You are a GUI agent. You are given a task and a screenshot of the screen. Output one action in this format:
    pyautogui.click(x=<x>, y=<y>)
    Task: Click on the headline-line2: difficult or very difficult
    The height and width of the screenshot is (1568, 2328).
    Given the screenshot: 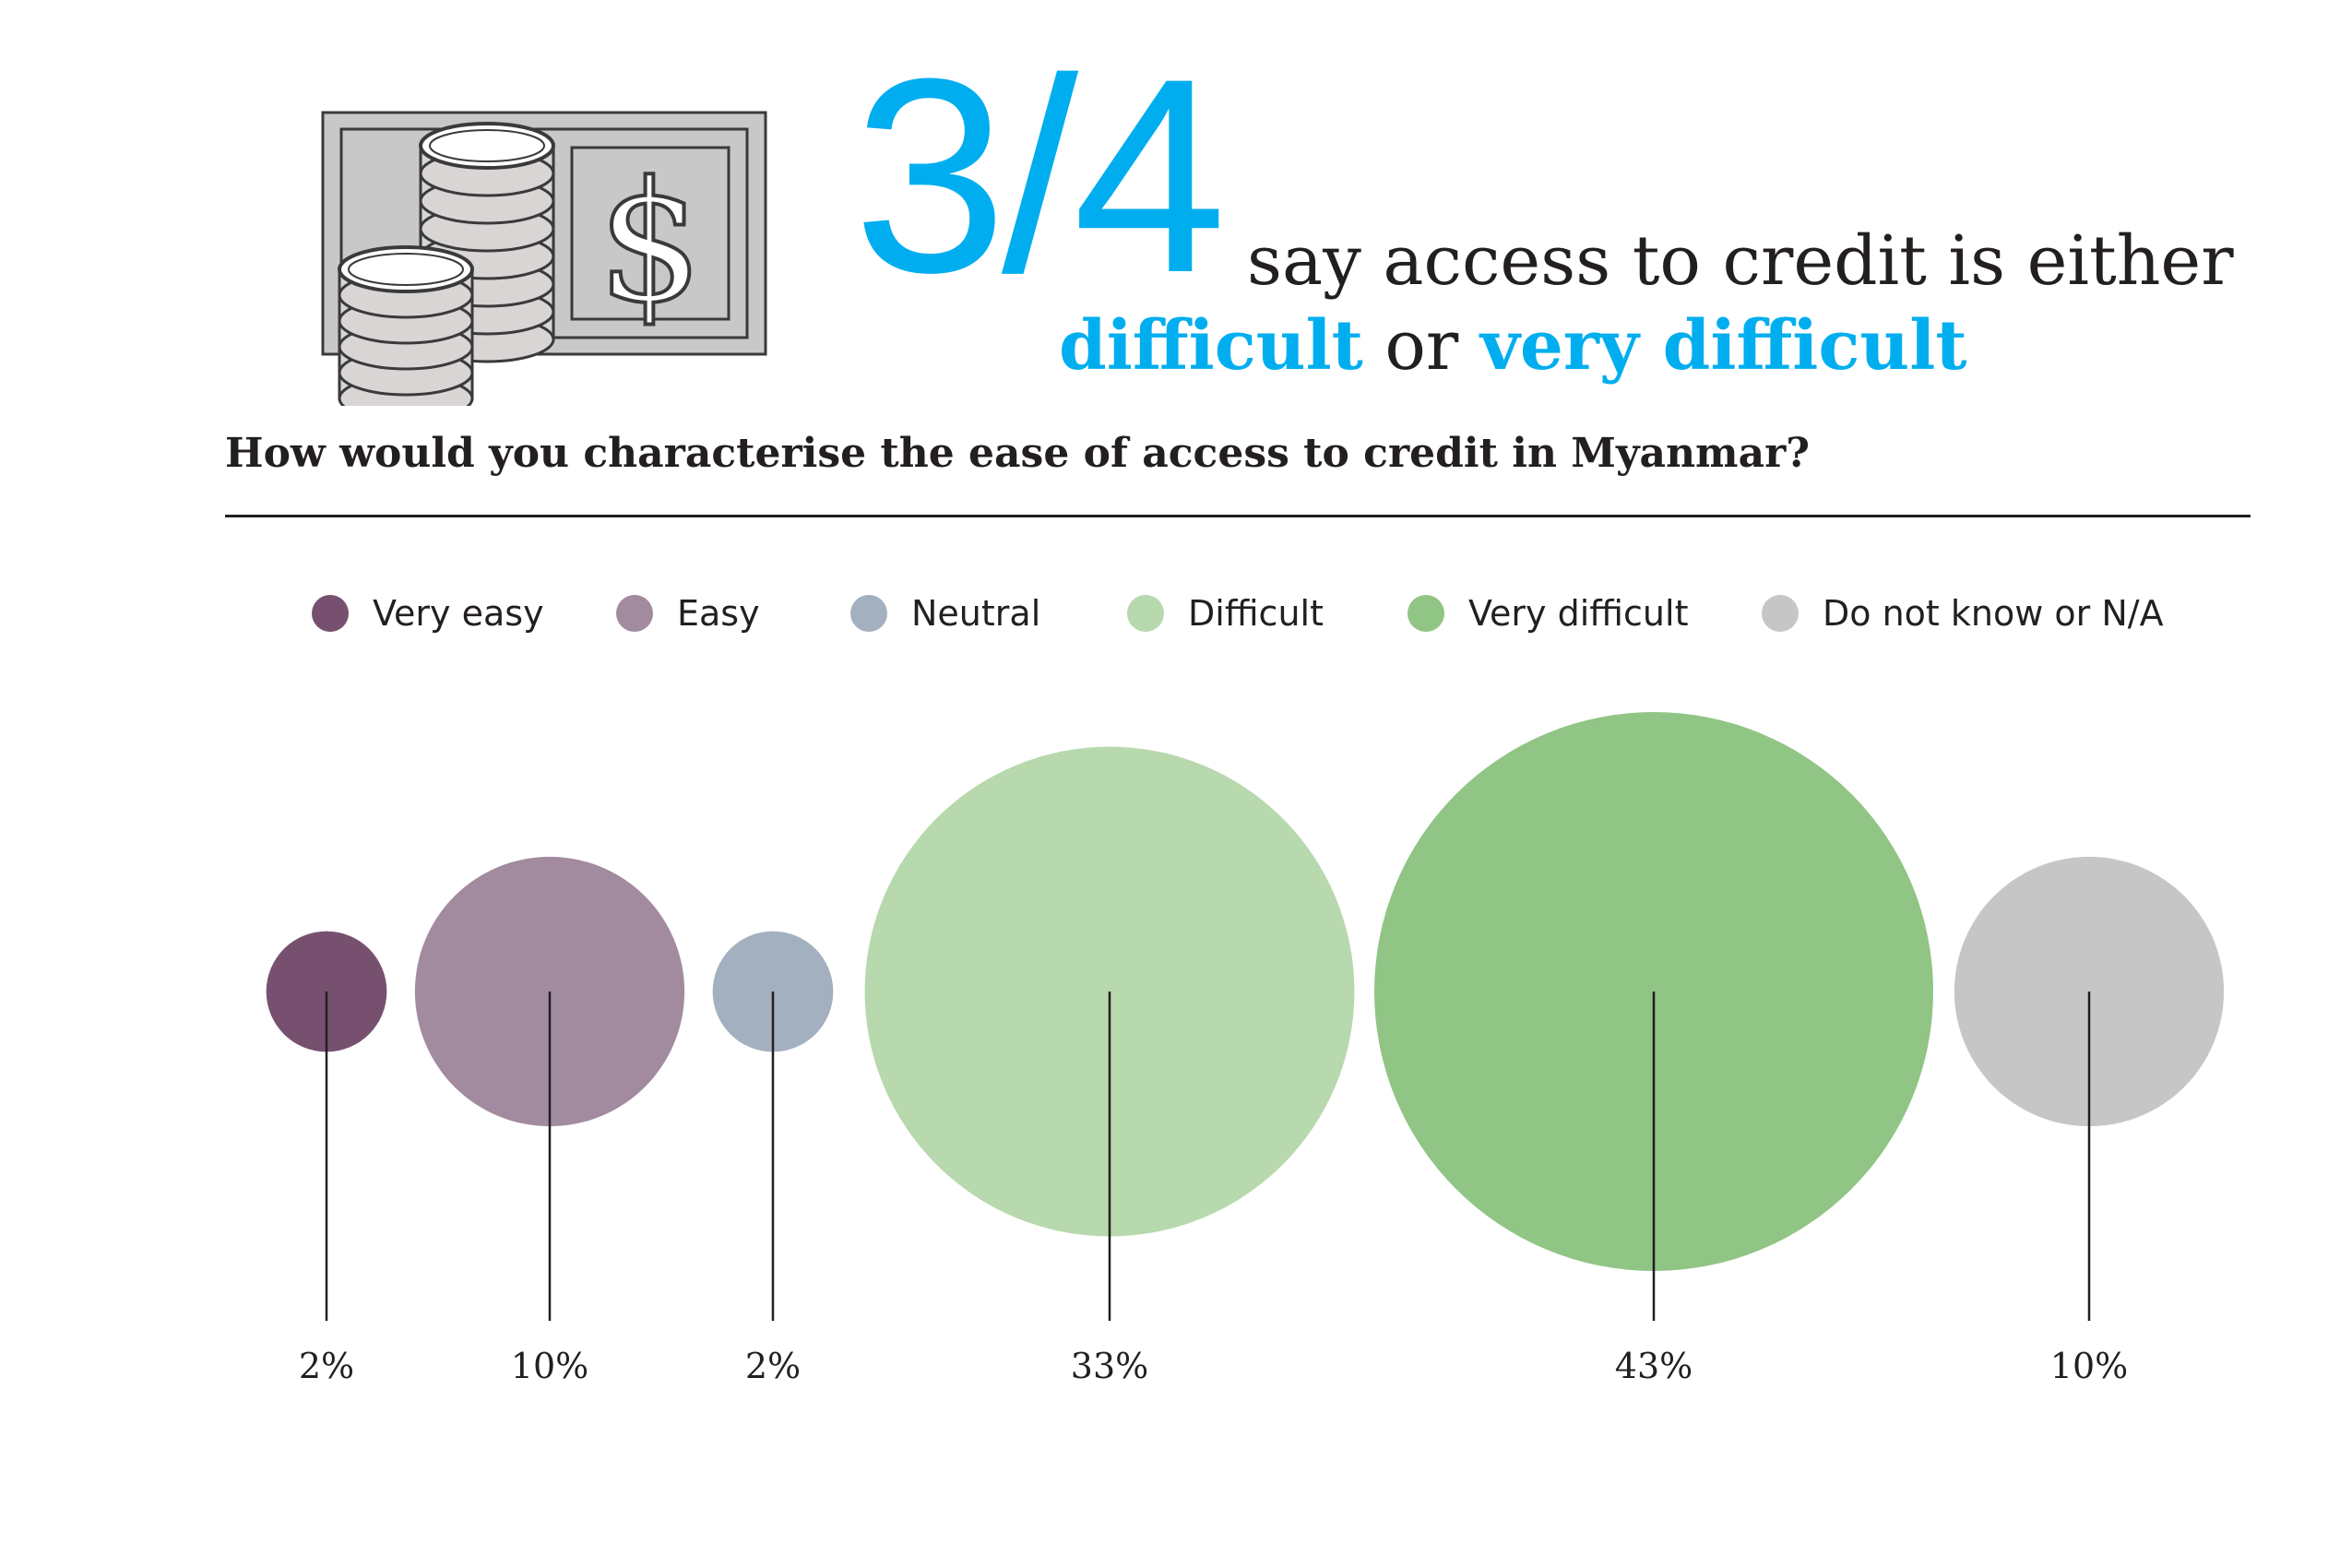 What is the action you would take?
    pyautogui.click(x=1513, y=345)
    